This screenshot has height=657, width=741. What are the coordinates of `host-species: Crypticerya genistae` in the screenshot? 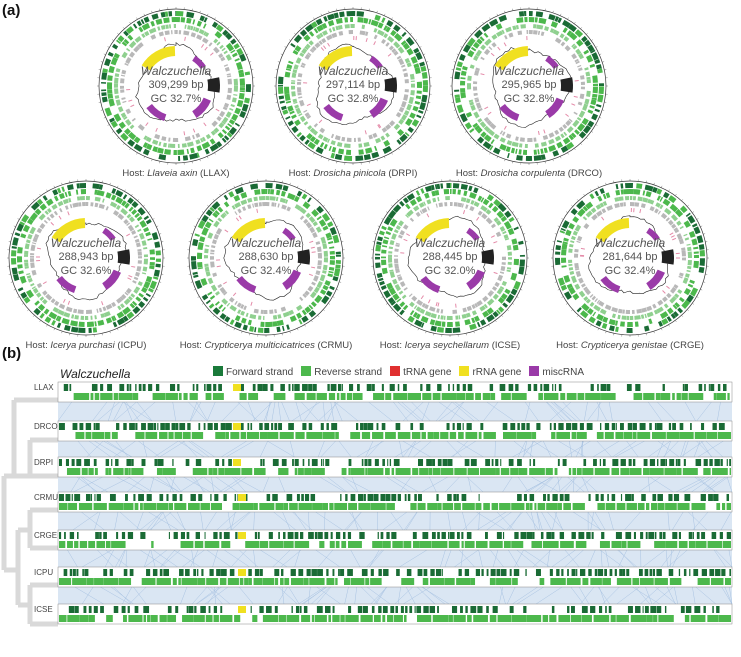 It's located at (624, 345).